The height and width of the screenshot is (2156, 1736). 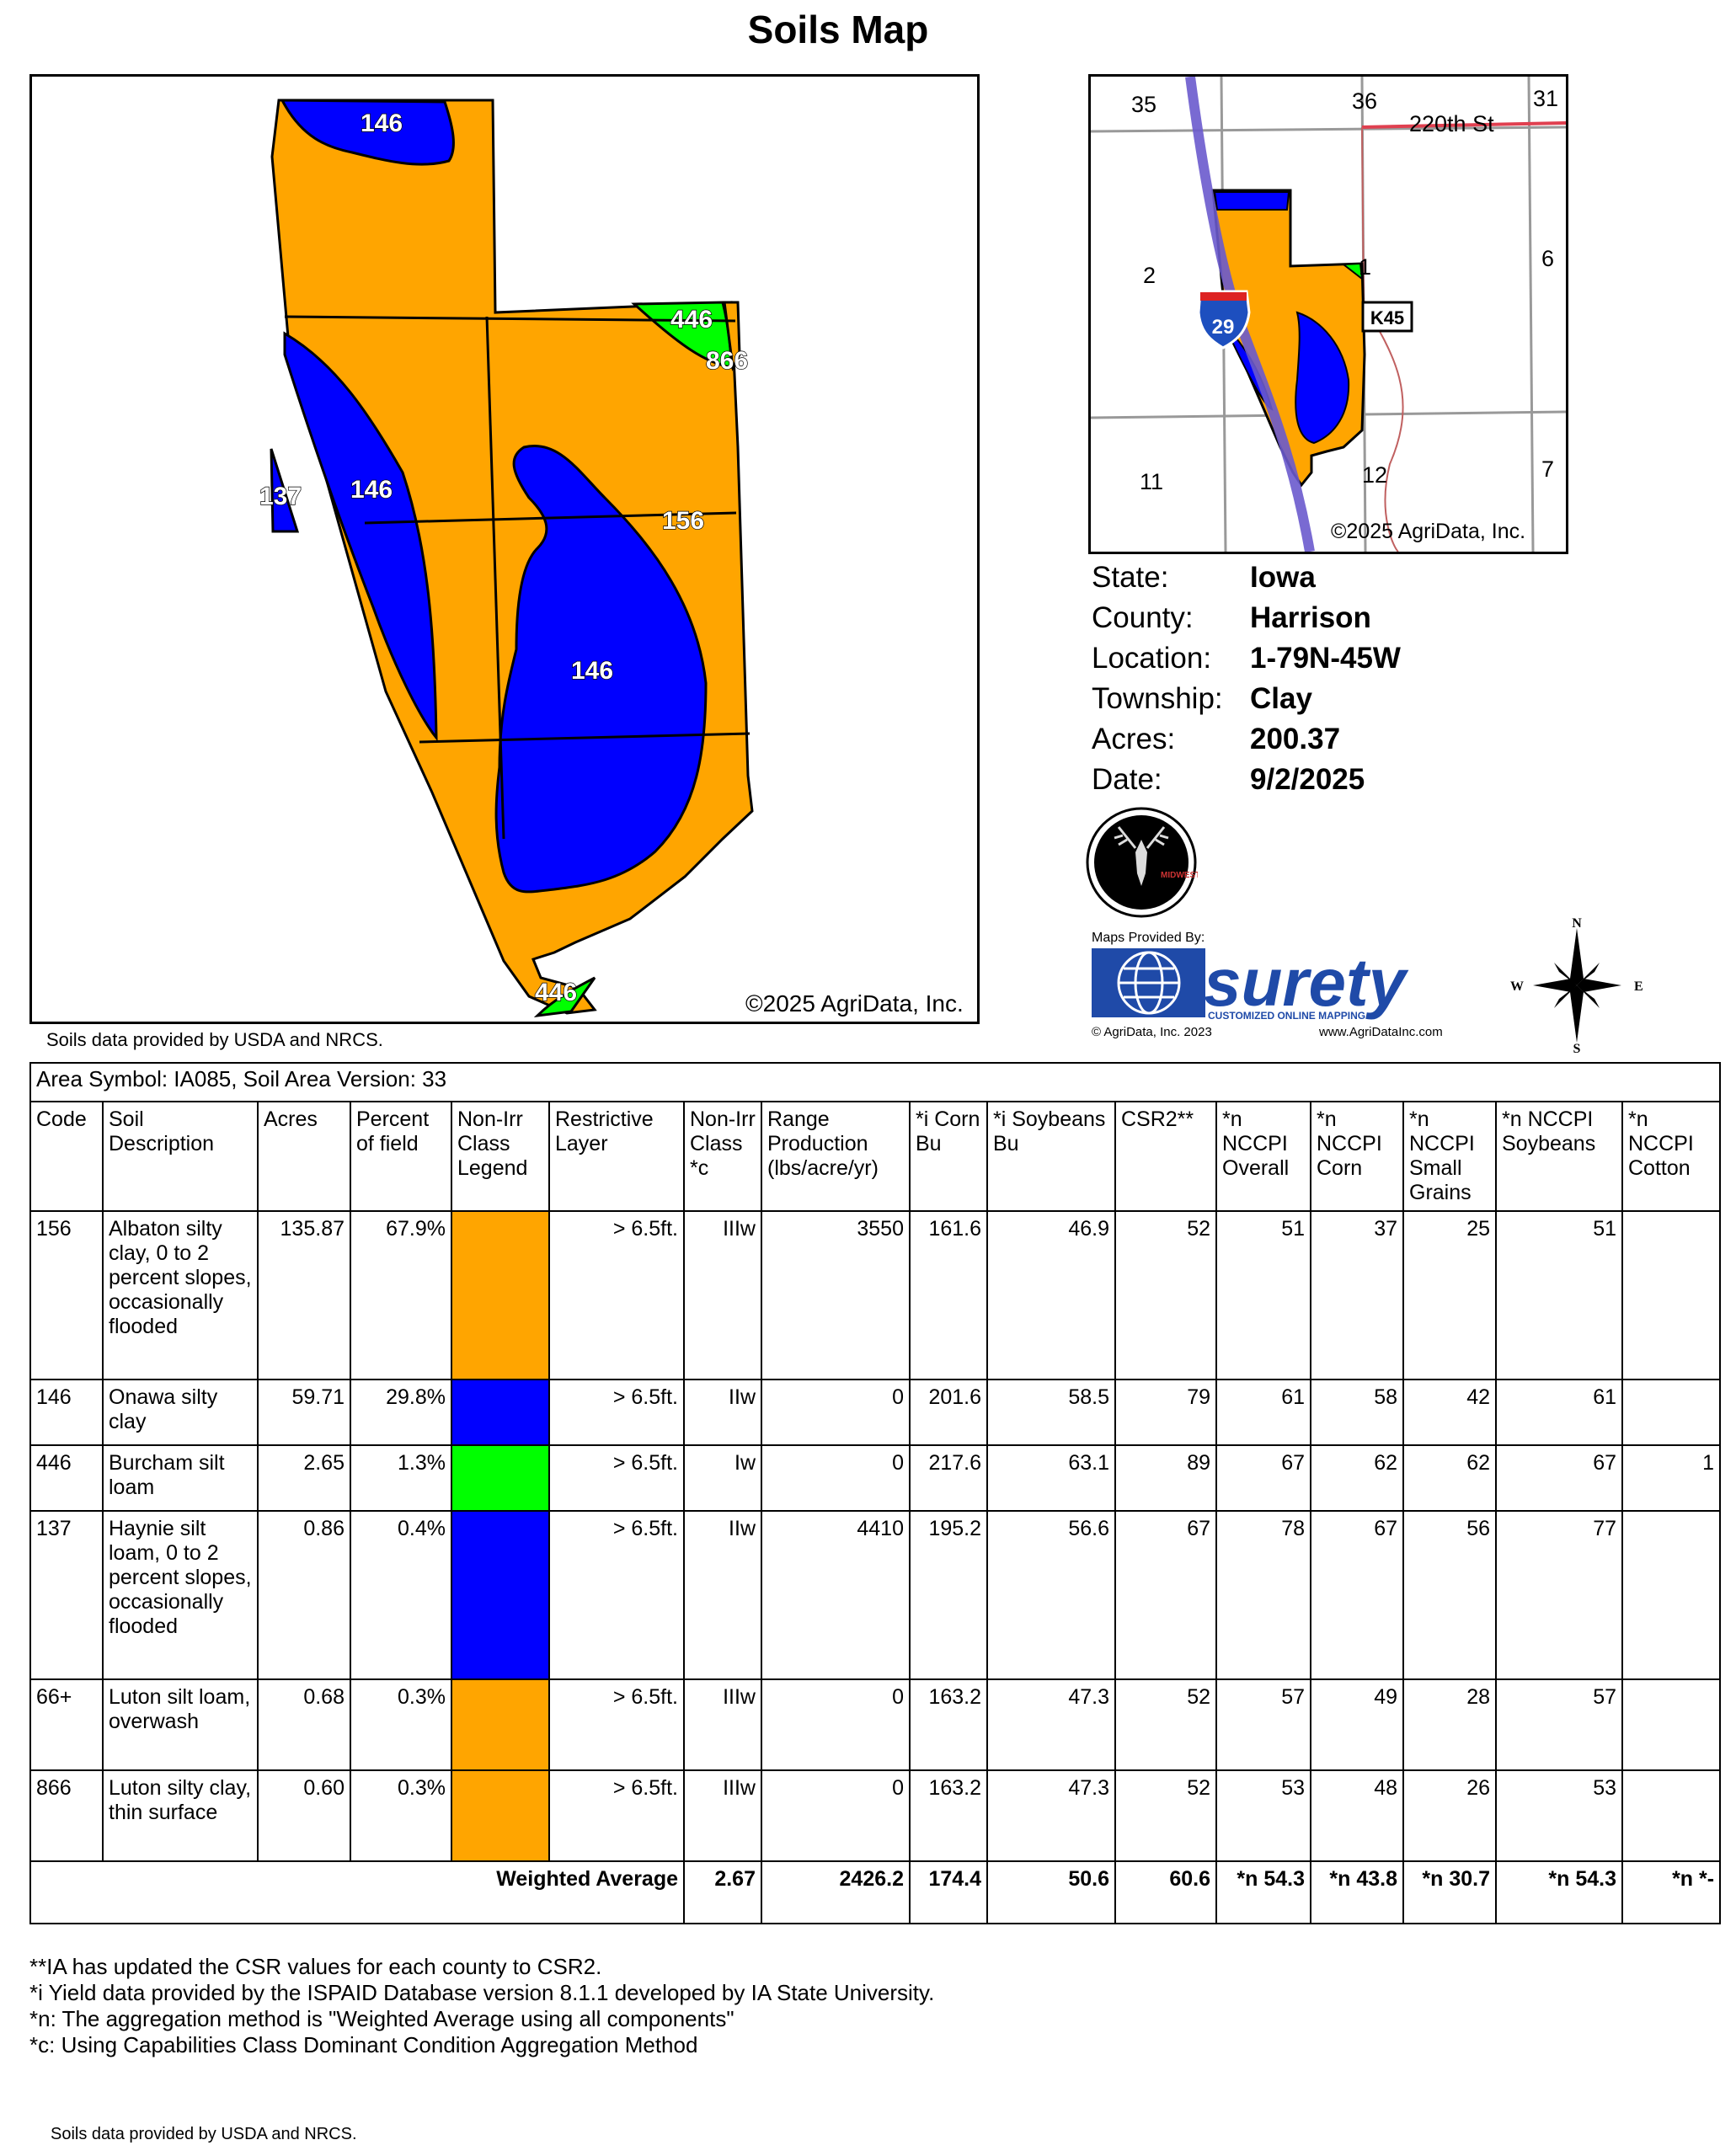 I want to click on section-number: 36, so click(x=1364, y=101).